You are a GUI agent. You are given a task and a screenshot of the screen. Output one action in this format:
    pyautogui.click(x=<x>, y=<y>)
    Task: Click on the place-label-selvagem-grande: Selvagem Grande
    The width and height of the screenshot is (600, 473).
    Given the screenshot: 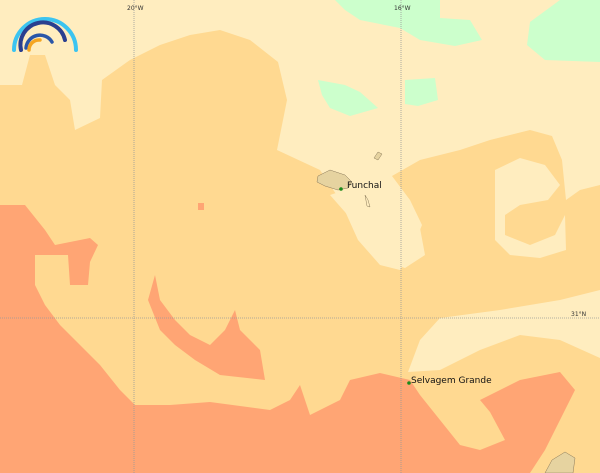 What is the action you would take?
    pyautogui.click(x=451, y=381)
    